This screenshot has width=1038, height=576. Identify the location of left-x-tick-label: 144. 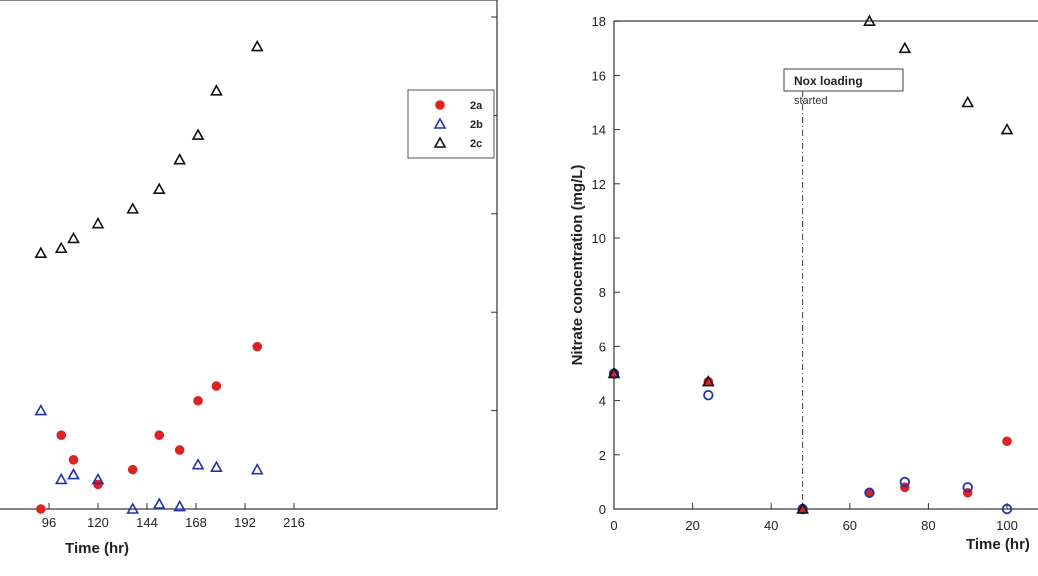
(147, 522).